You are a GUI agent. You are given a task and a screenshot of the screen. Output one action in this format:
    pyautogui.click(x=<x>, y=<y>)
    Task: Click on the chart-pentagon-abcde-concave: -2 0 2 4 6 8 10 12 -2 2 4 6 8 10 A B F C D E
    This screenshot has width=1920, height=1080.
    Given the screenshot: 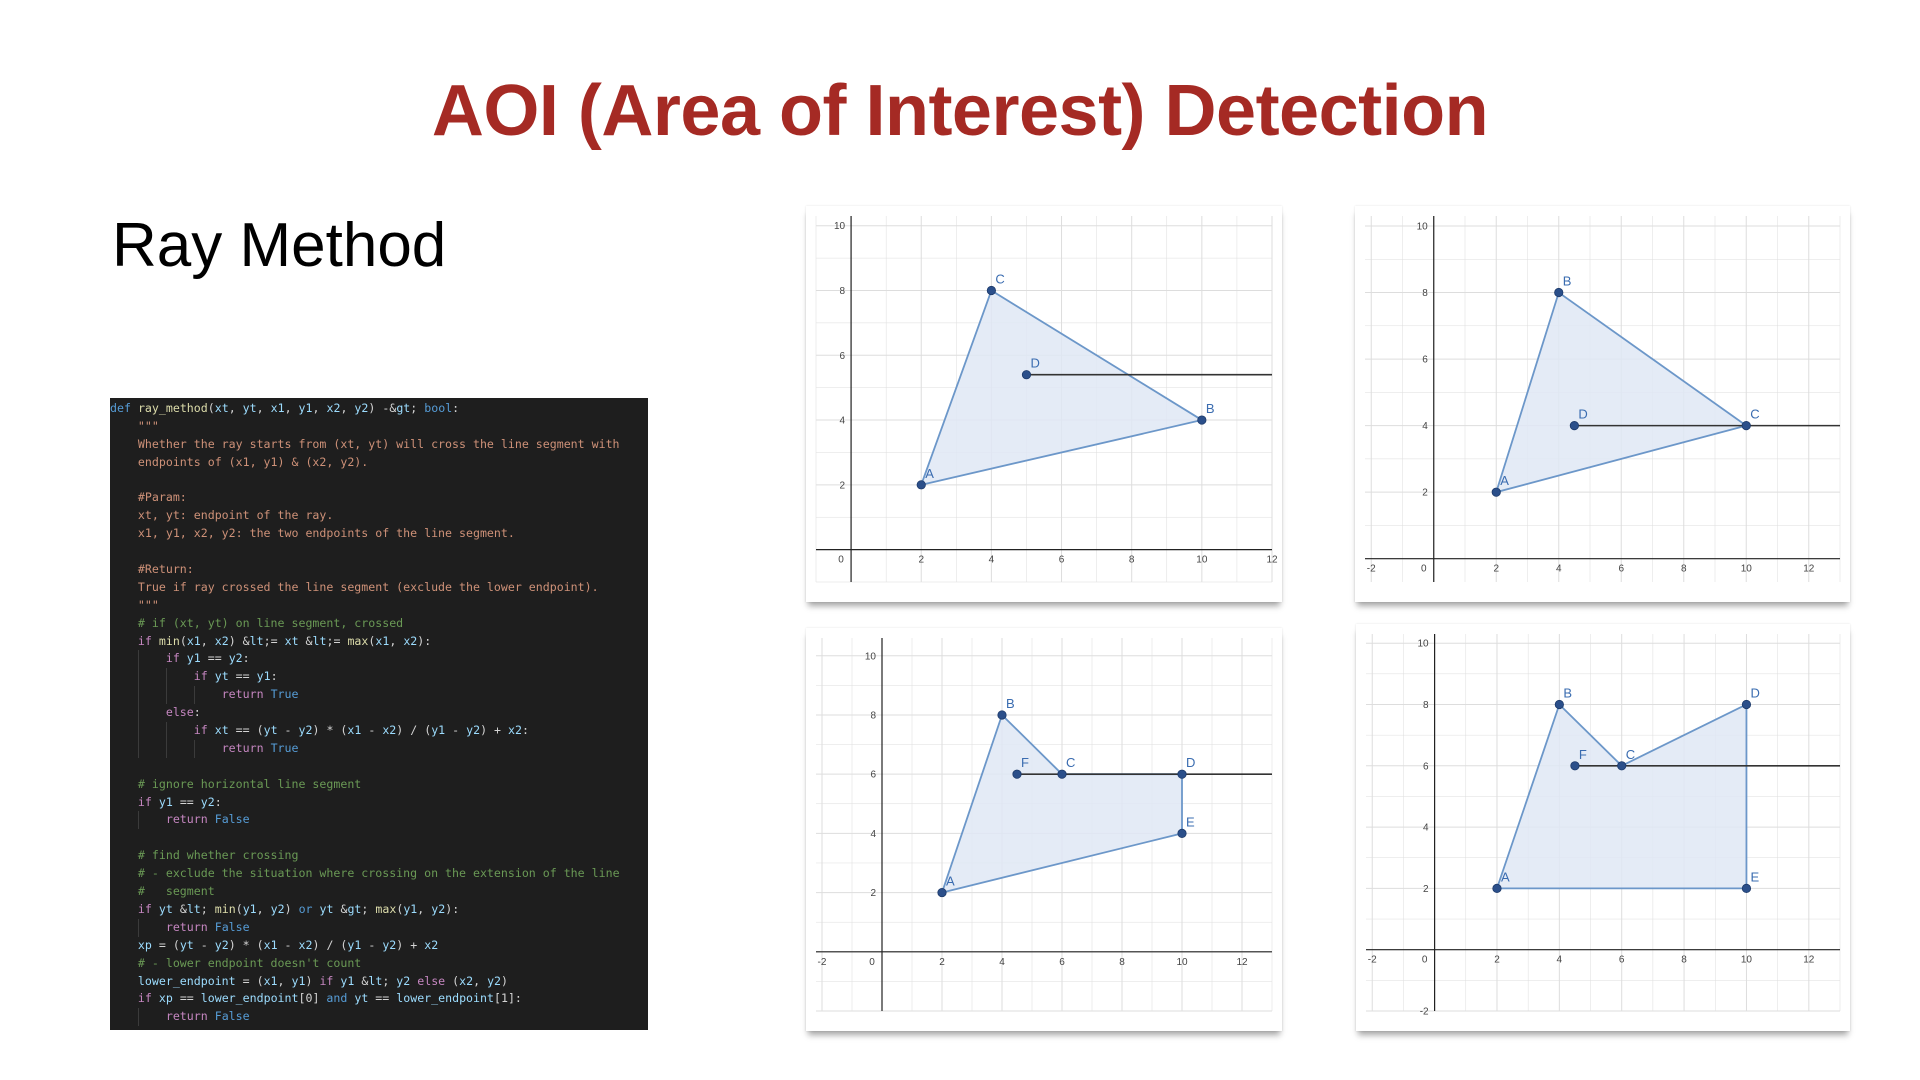 What is the action you would take?
    pyautogui.click(x=1603, y=827)
    